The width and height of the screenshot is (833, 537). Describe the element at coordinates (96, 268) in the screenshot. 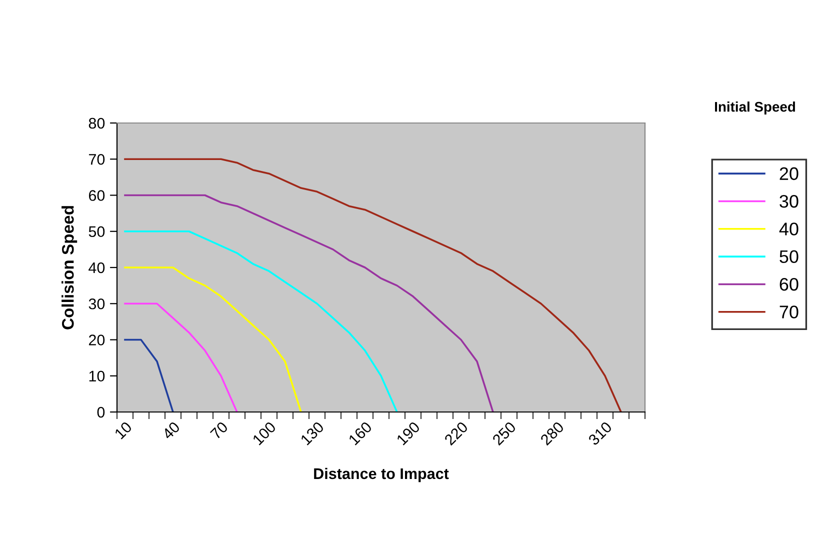

I see `y-tick-label: 40` at that location.